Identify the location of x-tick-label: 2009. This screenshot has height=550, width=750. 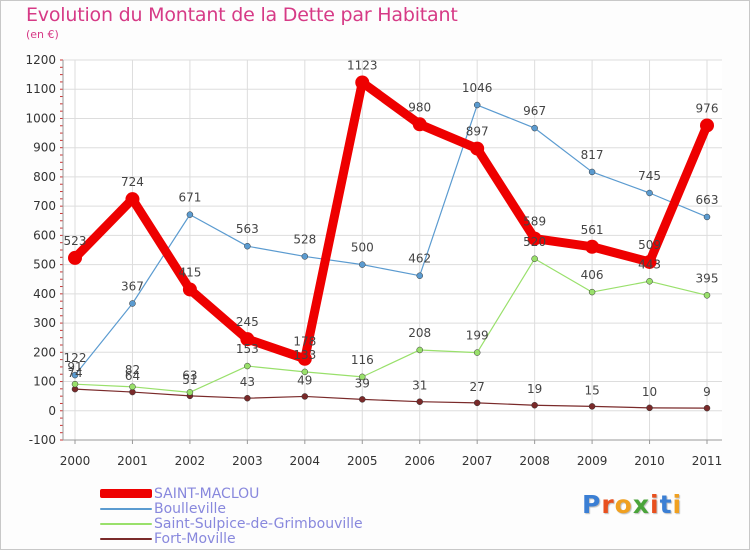
(592, 461).